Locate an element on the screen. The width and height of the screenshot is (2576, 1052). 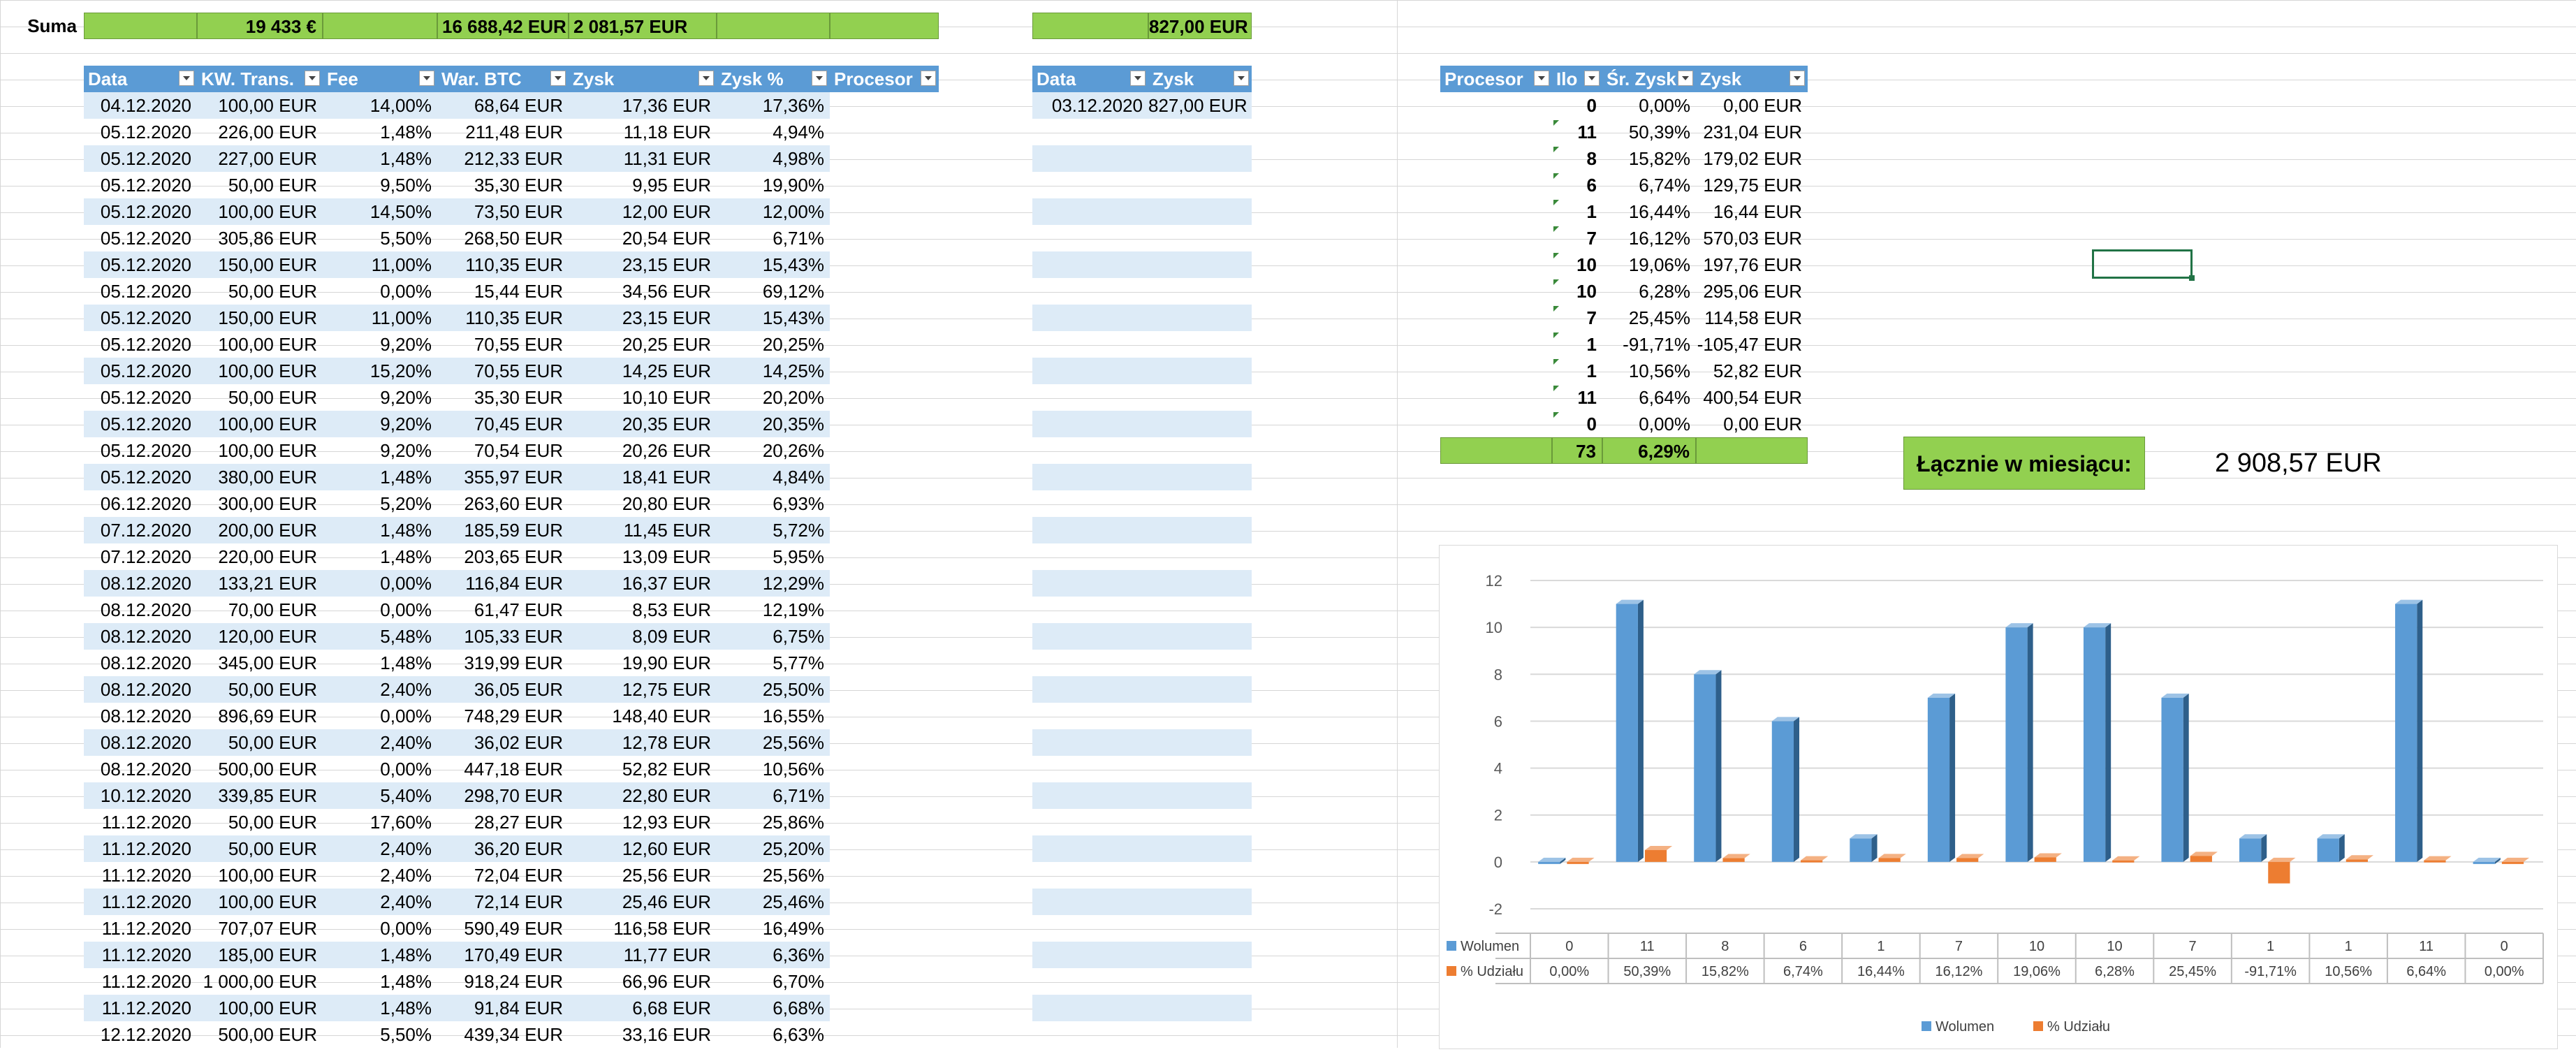
table-cell-zysk-pct: 69,12% is located at coordinates (793, 291).